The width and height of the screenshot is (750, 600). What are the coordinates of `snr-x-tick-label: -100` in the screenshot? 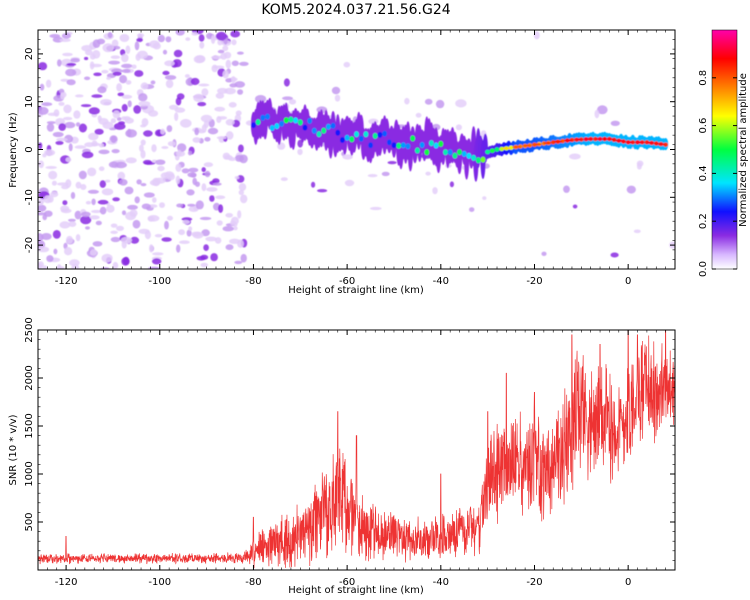 It's located at (159, 582).